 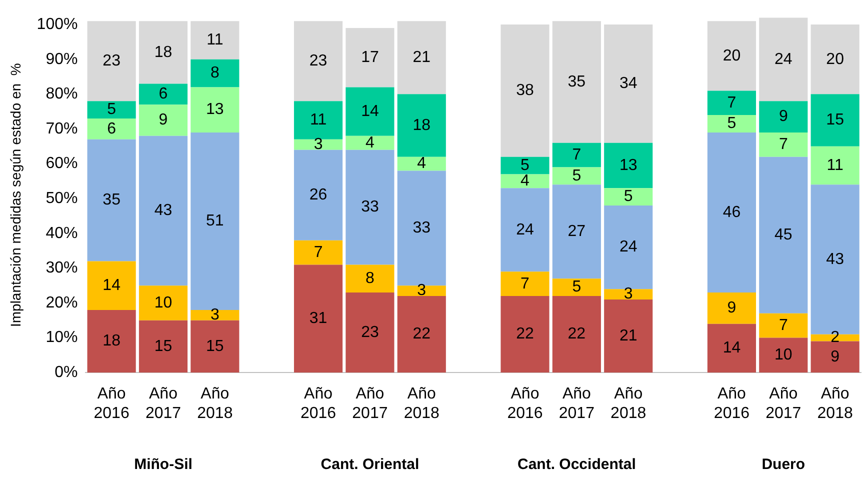 I want to click on data-label: 51, so click(x=215, y=221).